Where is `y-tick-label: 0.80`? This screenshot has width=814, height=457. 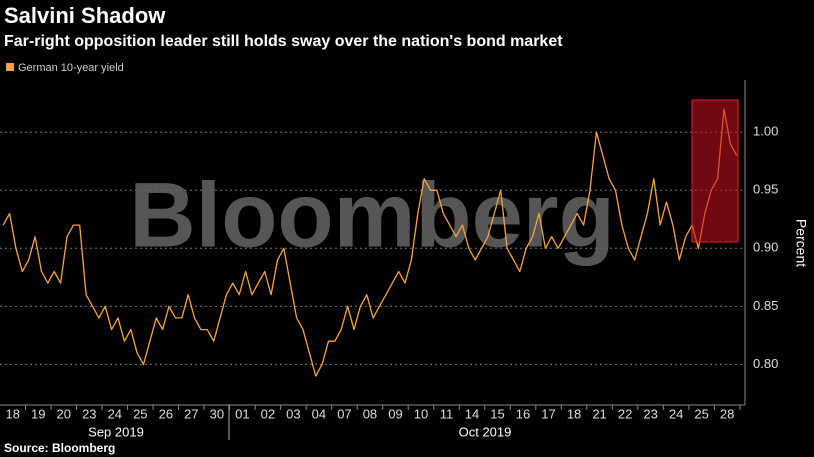
y-tick-label: 0.80 is located at coordinates (765, 363).